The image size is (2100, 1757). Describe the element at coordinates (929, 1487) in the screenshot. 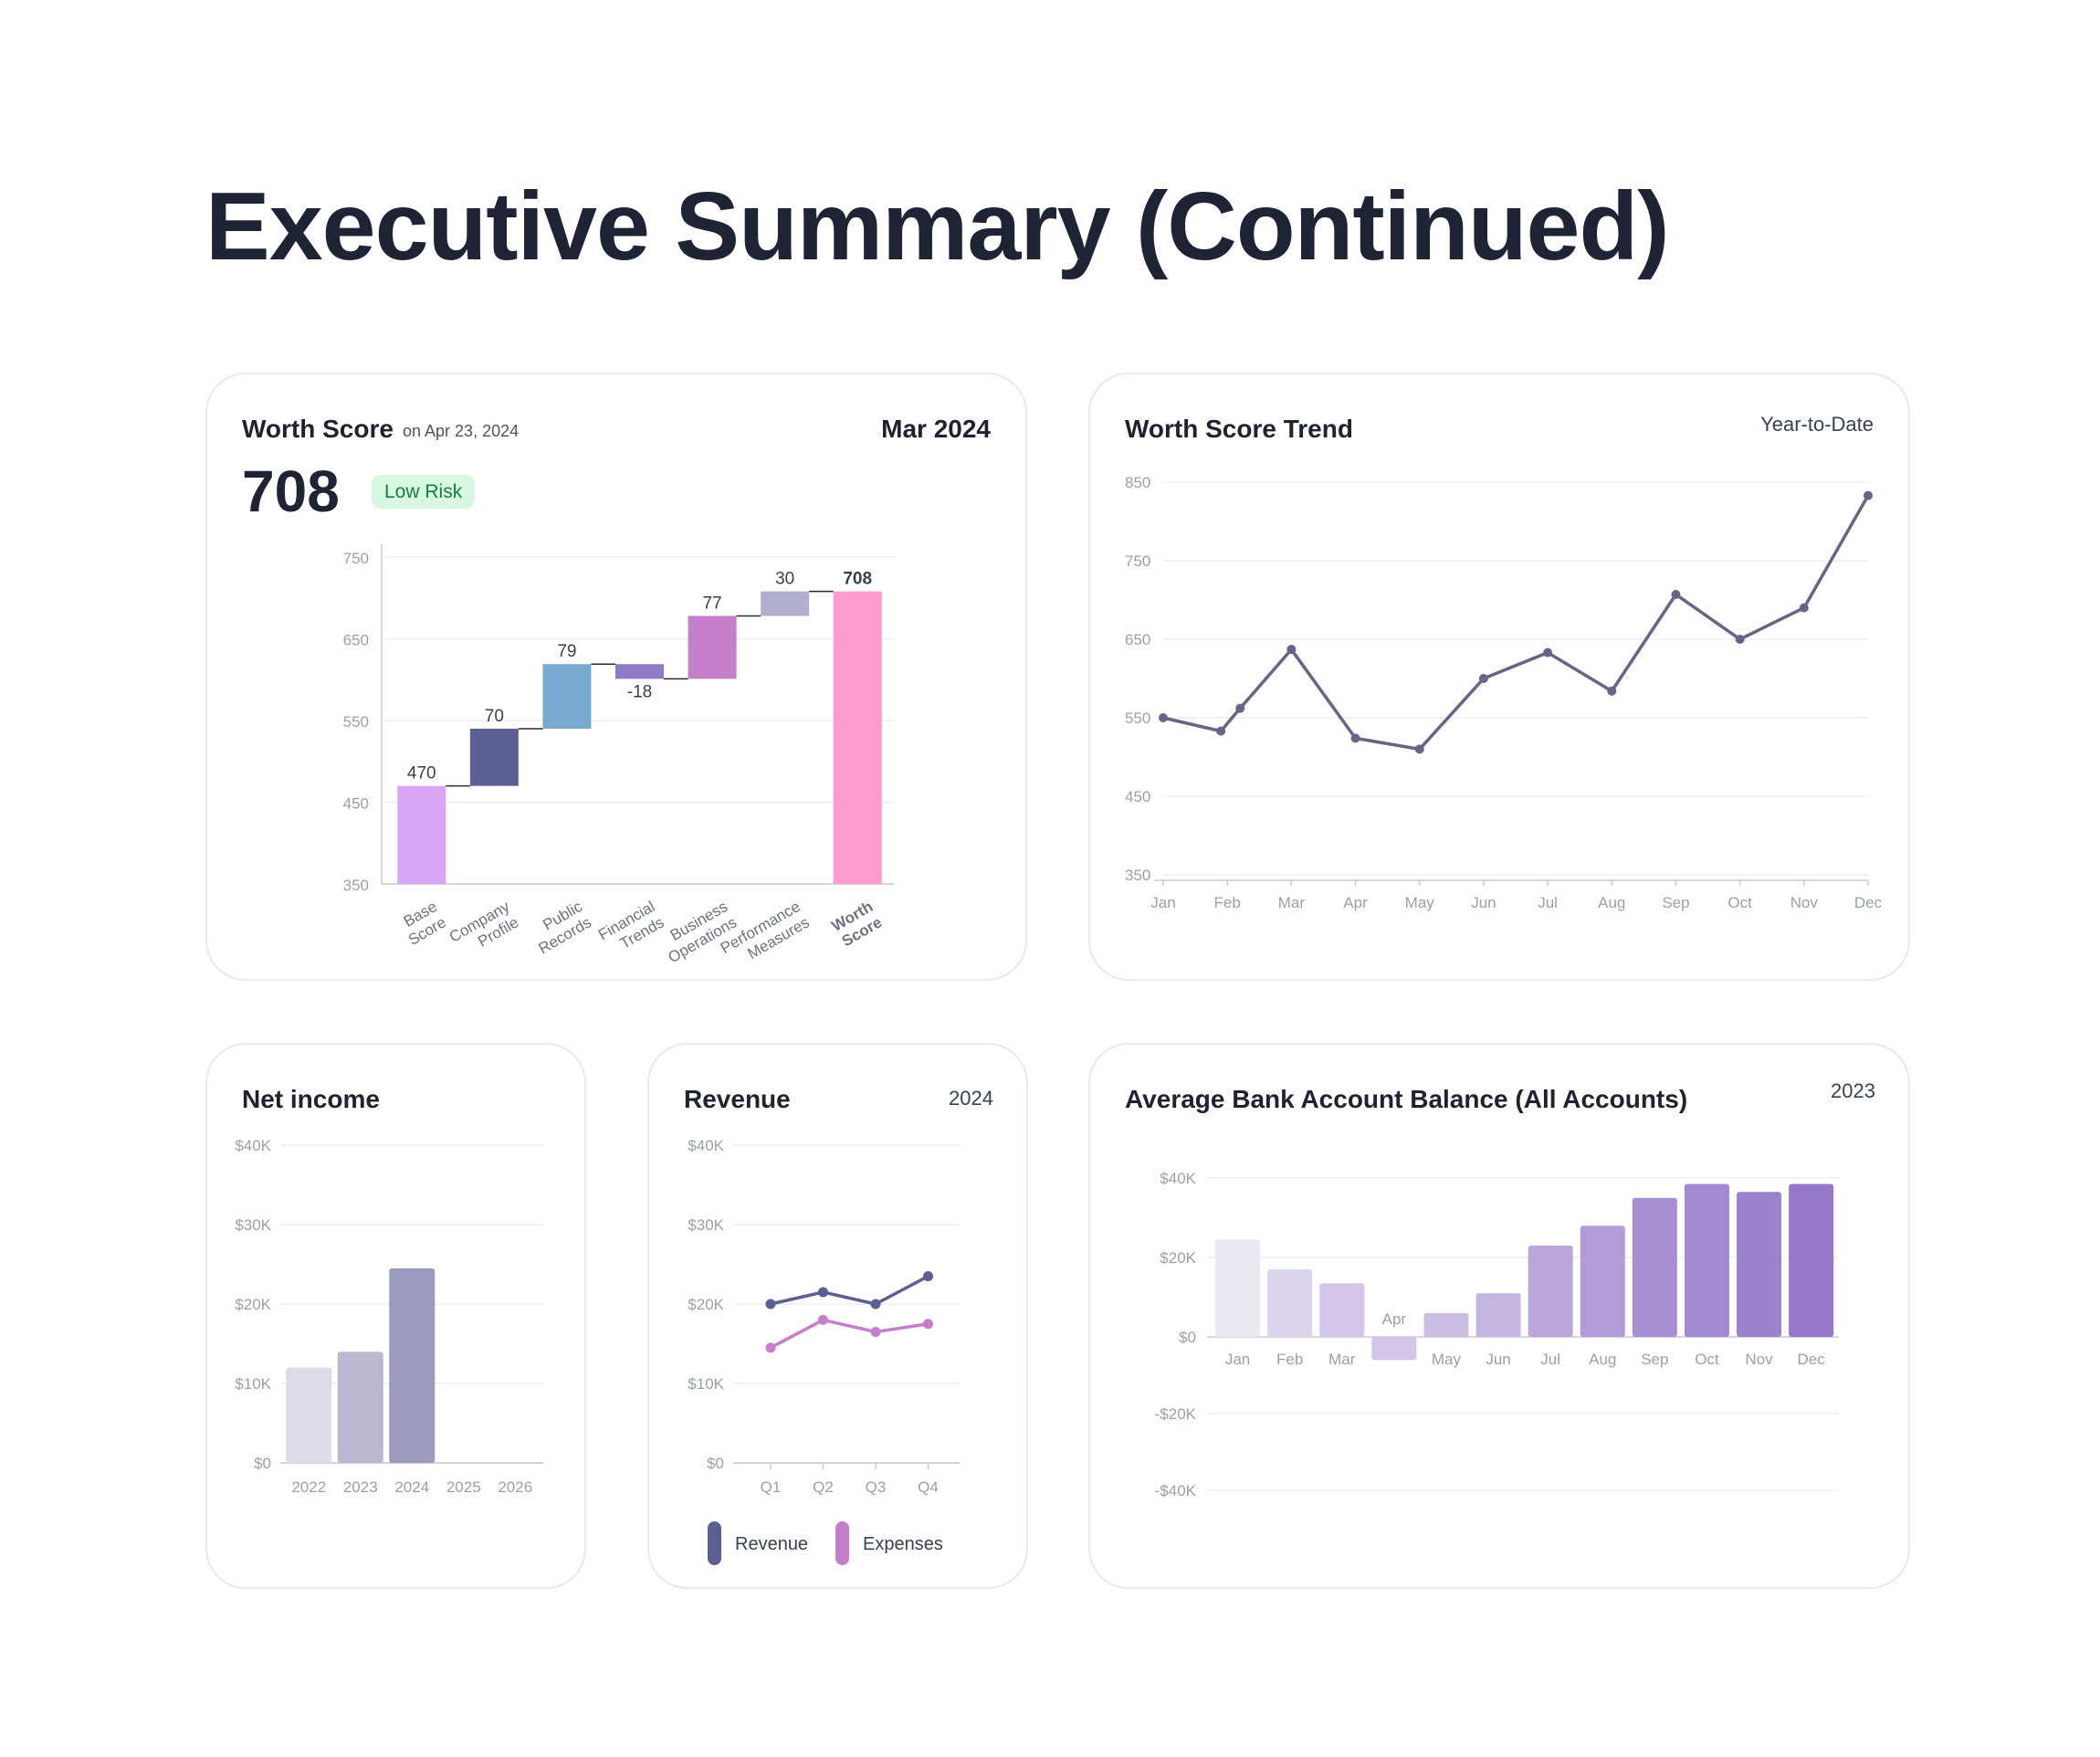

I see `x-tick-label: Q4` at that location.